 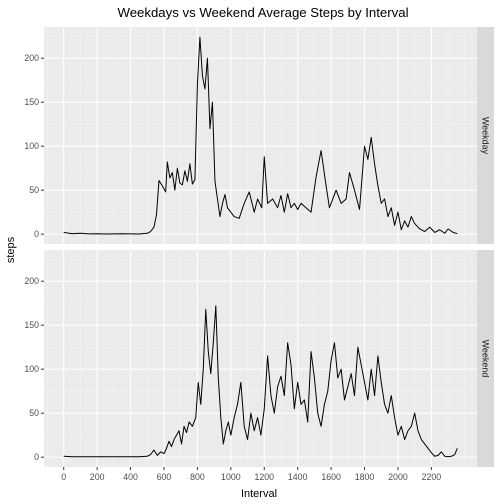 I want to click on facet-strip-label: Weekend, so click(x=486, y=359).